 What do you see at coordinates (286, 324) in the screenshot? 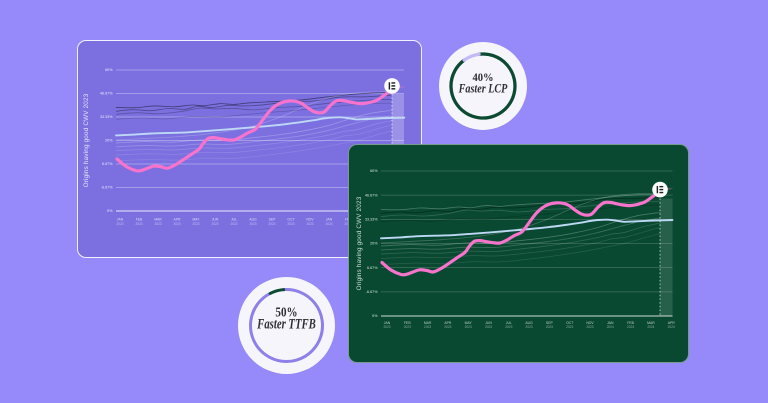
I see `svg-text: Faster TTFB` at bounding box center [286, 324].